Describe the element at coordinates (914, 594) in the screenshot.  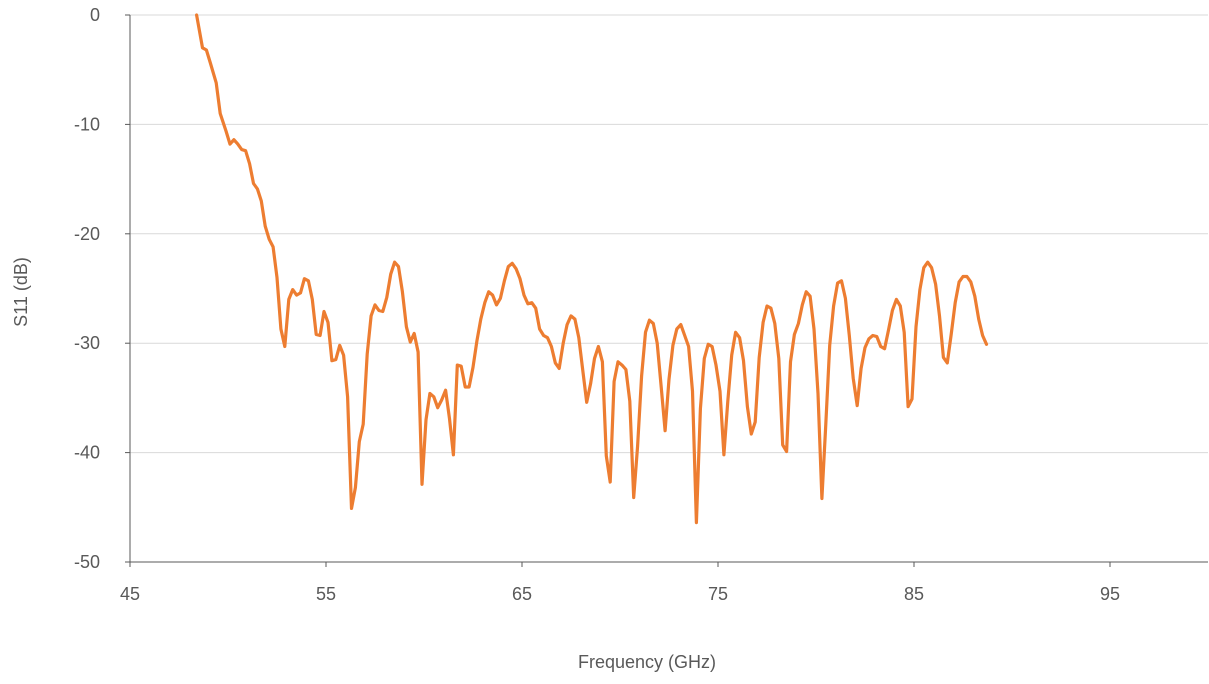
I see `x-tick-label: 85` at that location.